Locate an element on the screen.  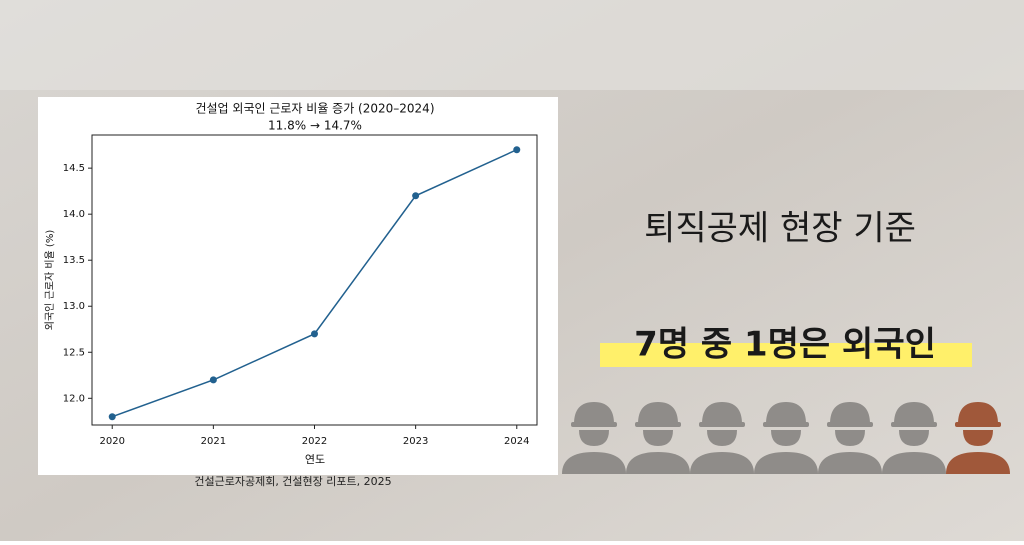
worker-icons is located at coordinates (786, 438).